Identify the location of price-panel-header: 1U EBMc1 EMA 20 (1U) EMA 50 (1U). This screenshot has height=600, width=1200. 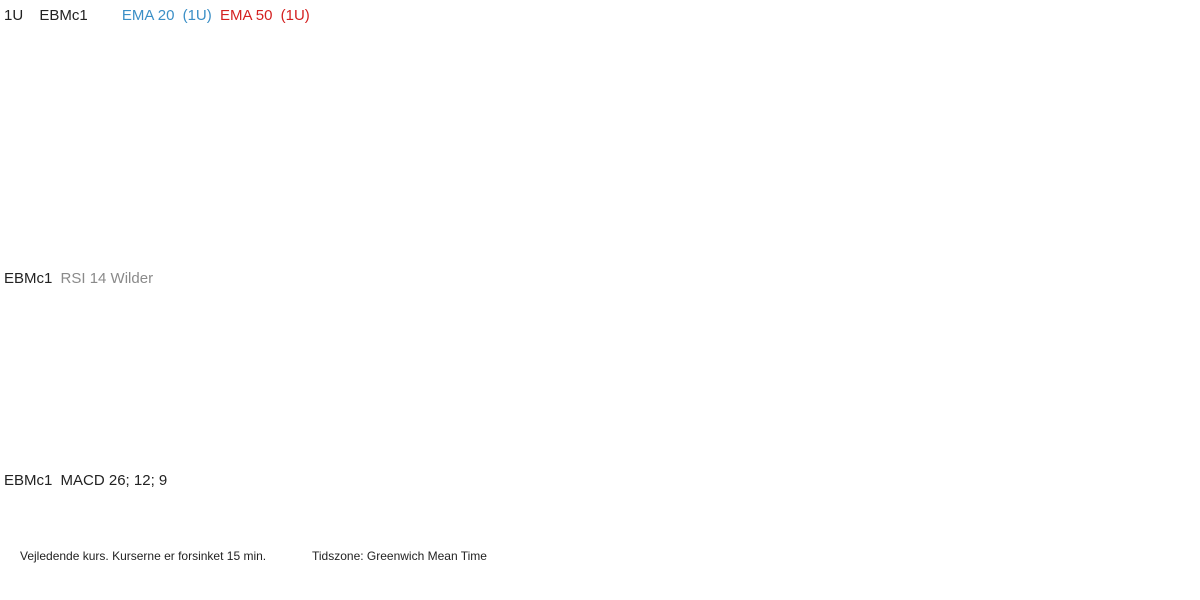
(159, 15).